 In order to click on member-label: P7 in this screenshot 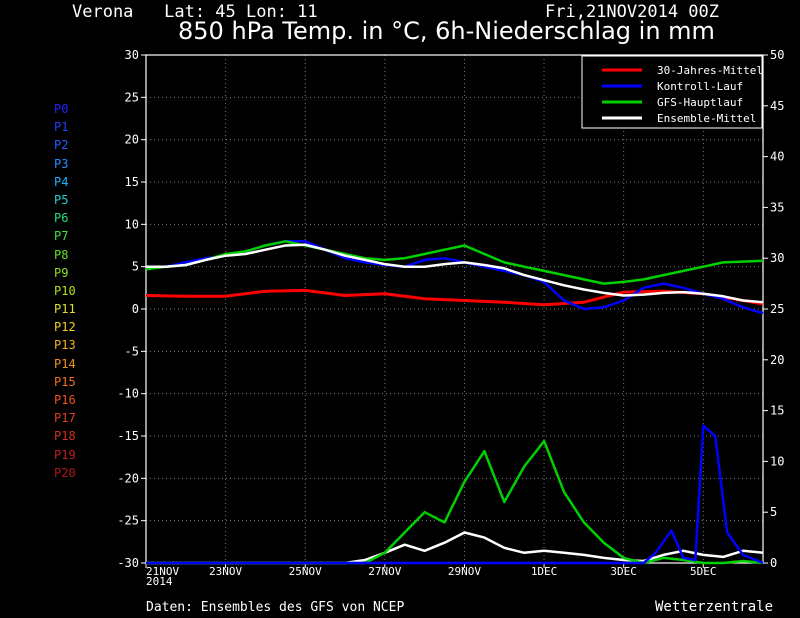, I will do `click(61, 236)`.